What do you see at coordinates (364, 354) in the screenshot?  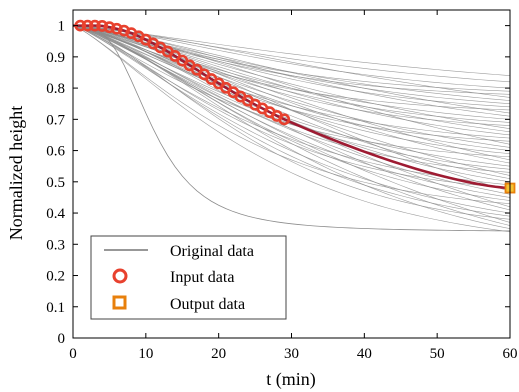 I see `x-tick-label: 40` at bounding box center [364, 354].